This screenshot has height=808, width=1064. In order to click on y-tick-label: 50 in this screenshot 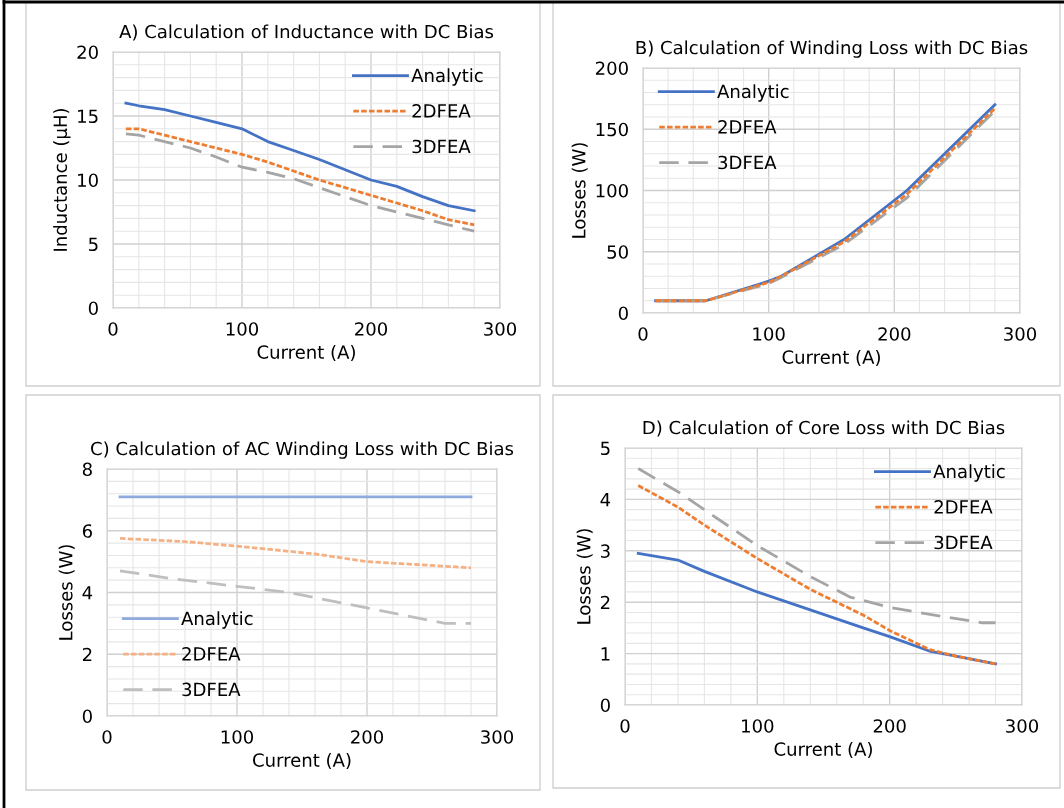, I will do `click(617, 252)`.